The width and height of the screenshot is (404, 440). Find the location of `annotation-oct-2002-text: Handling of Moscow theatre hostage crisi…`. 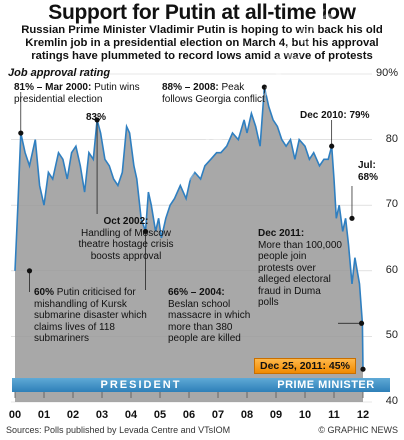

annotation-oct-2002-text: Handling of Moscow theatre hostage crisi… is located at coordinates (126, 244).